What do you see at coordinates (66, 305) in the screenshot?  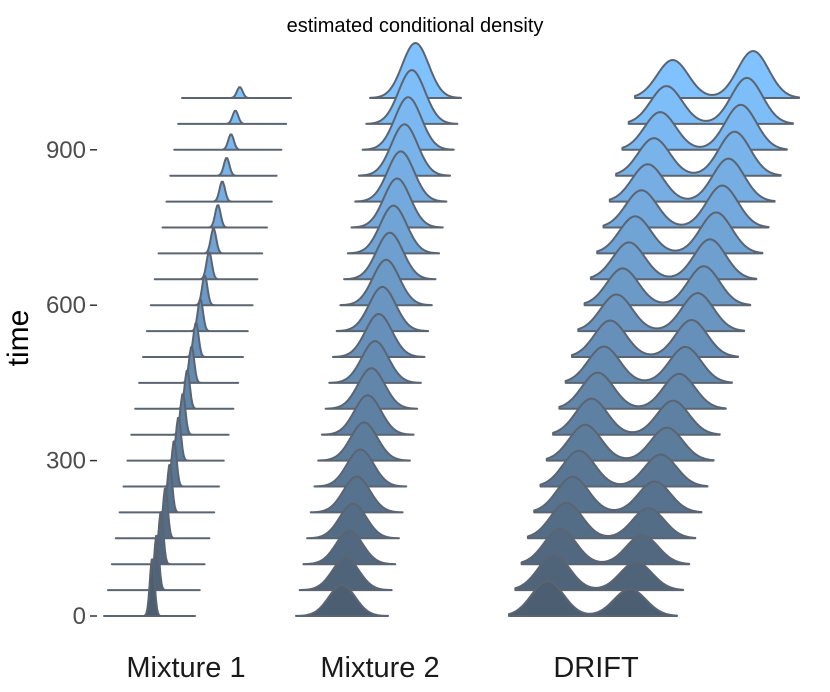 I see `y-tick-label: 600` at bounding box center [66, 305].